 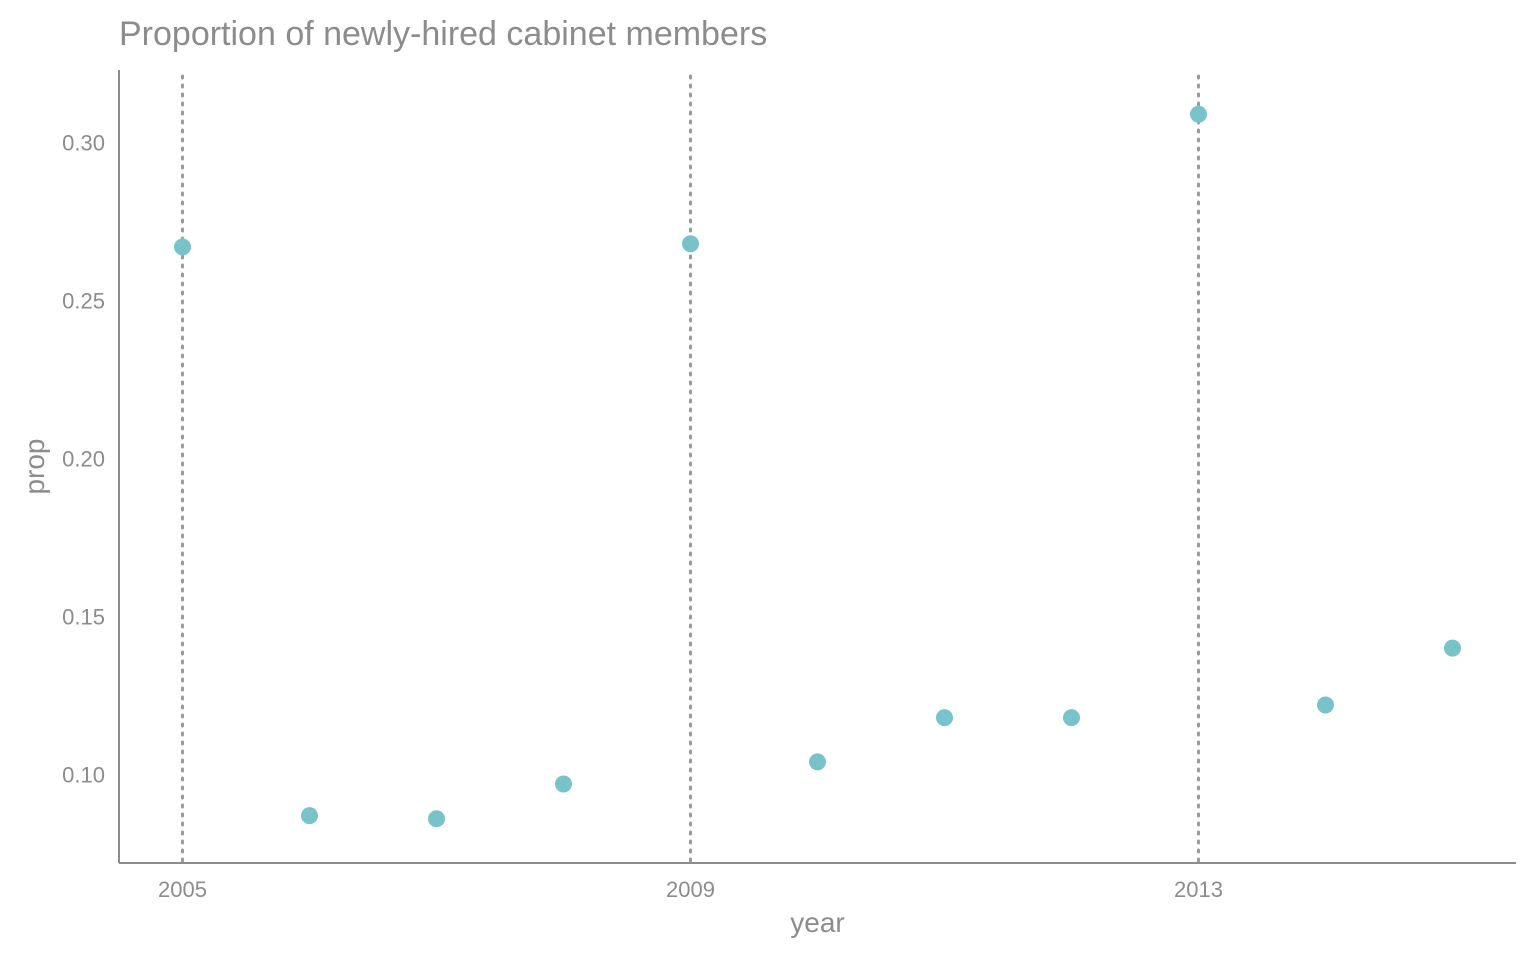 What do you see at coordinates (817, 922) in the screenshot?
I see `x-axis-label: year` at bounding box center [817, 922].